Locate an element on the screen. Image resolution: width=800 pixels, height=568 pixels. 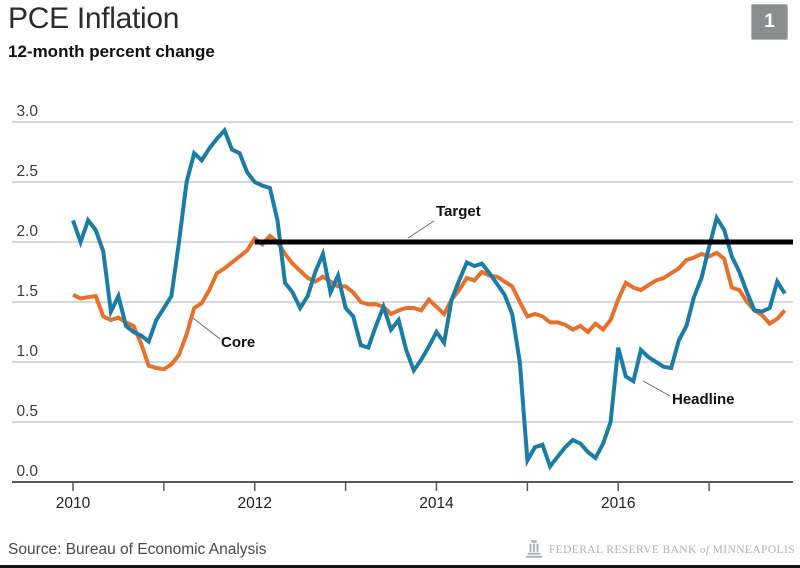
y-tick-label: 0.0 is located at coordinates (27, 471).